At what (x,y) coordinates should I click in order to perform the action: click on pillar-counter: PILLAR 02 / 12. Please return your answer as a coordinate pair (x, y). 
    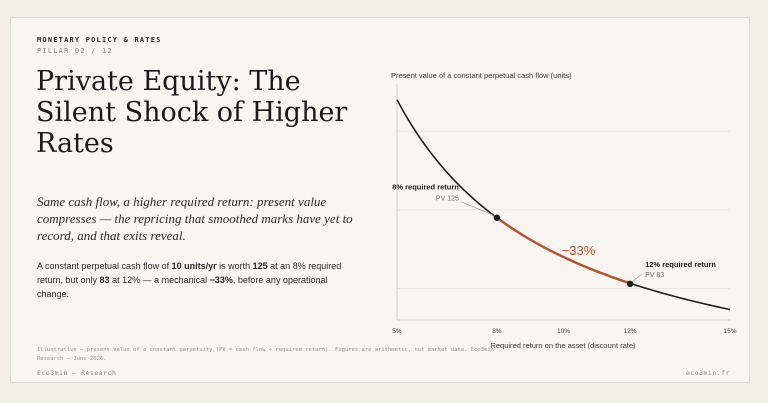
    Looking at the image, I should click on (75, 51).